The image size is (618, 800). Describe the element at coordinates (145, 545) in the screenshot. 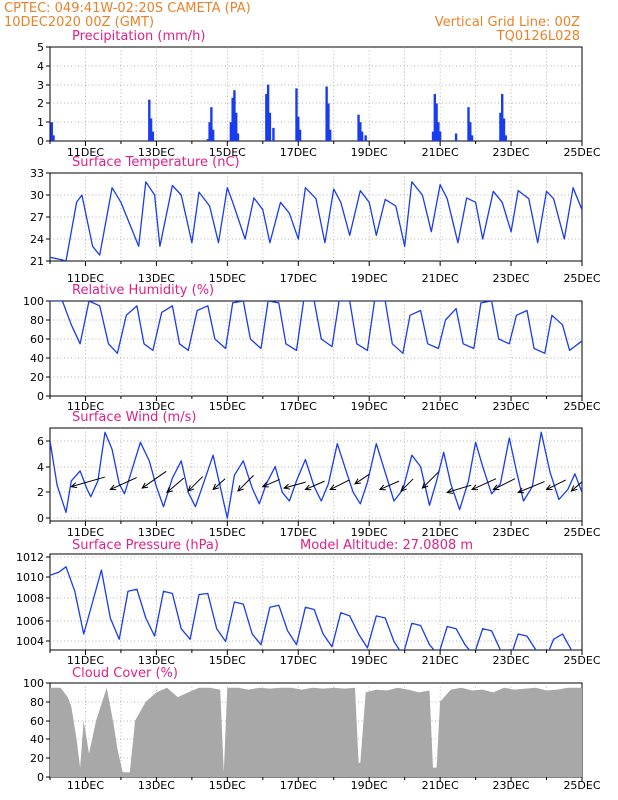

I see `pressure-title: Surface Pressure (hPa)` at that location.